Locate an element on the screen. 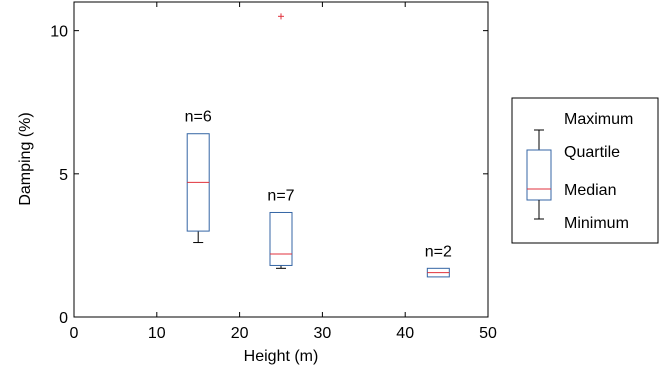 The width and height of the screenshot is (661, 371). y-tick-label: 0 is located at coordinates (63, 318).